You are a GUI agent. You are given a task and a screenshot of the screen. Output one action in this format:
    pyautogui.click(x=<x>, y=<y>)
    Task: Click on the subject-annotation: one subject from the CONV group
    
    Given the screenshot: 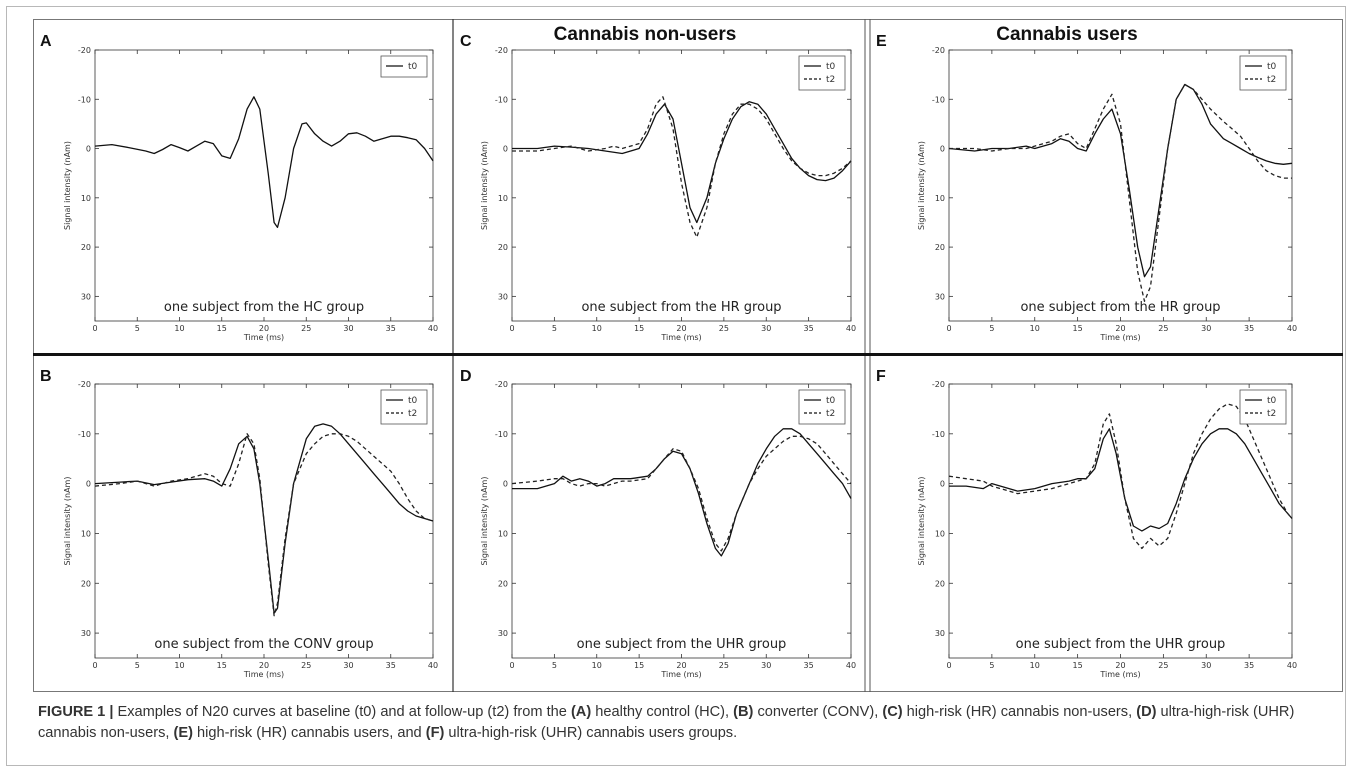 What is the action you would take?
    pyautogui.click(x=263, y=644)
    